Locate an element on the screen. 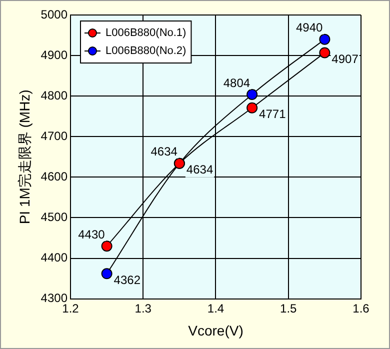 This screenshot has width=390, height=349. data-label: 4771 is located at coordinates (272, 114).